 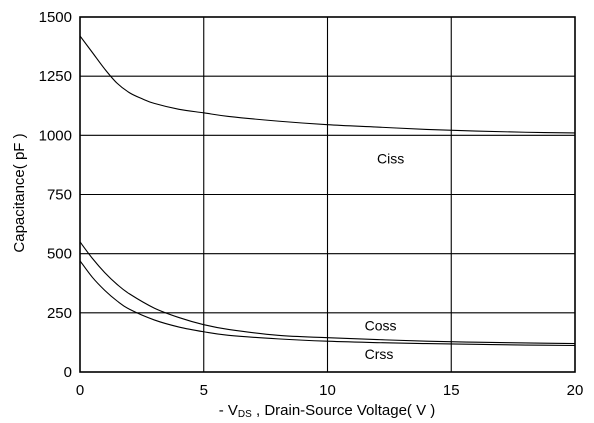 I want to click on x-tick-label-5: 5, so click(x=204, y=390).